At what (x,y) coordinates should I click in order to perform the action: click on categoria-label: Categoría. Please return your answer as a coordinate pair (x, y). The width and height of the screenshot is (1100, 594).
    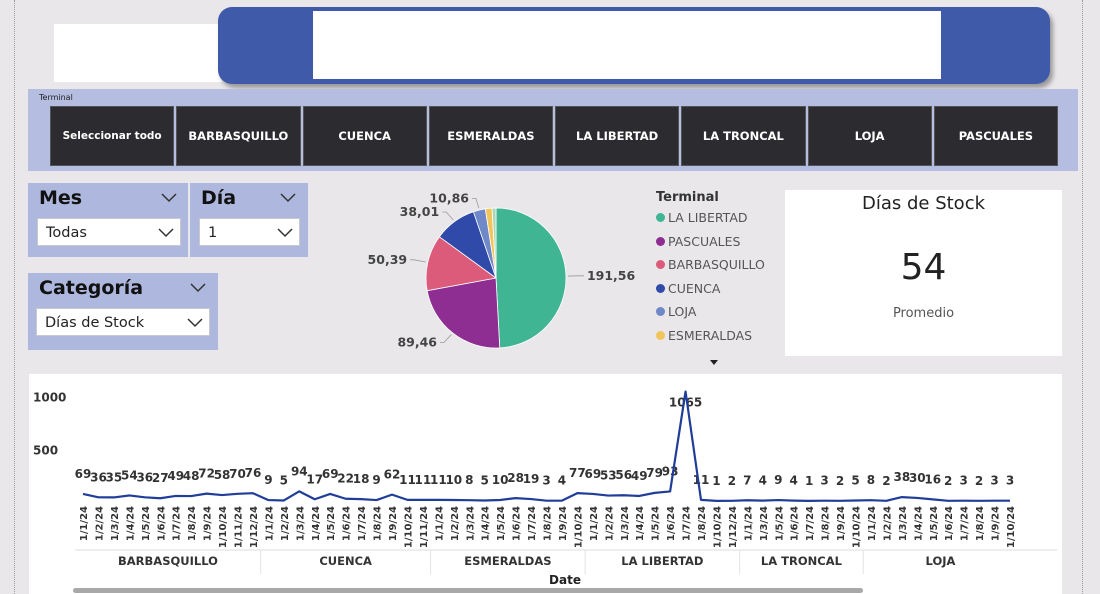
    Looking at the image, I should click on (91, 288).